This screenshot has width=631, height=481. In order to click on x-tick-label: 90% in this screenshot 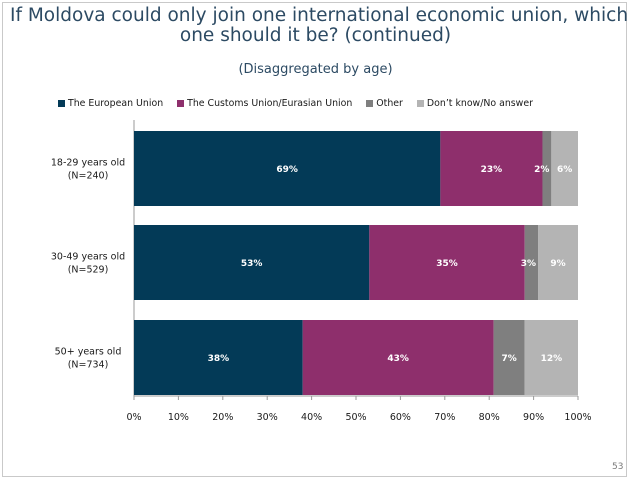, I will do `click(533, 417)`.